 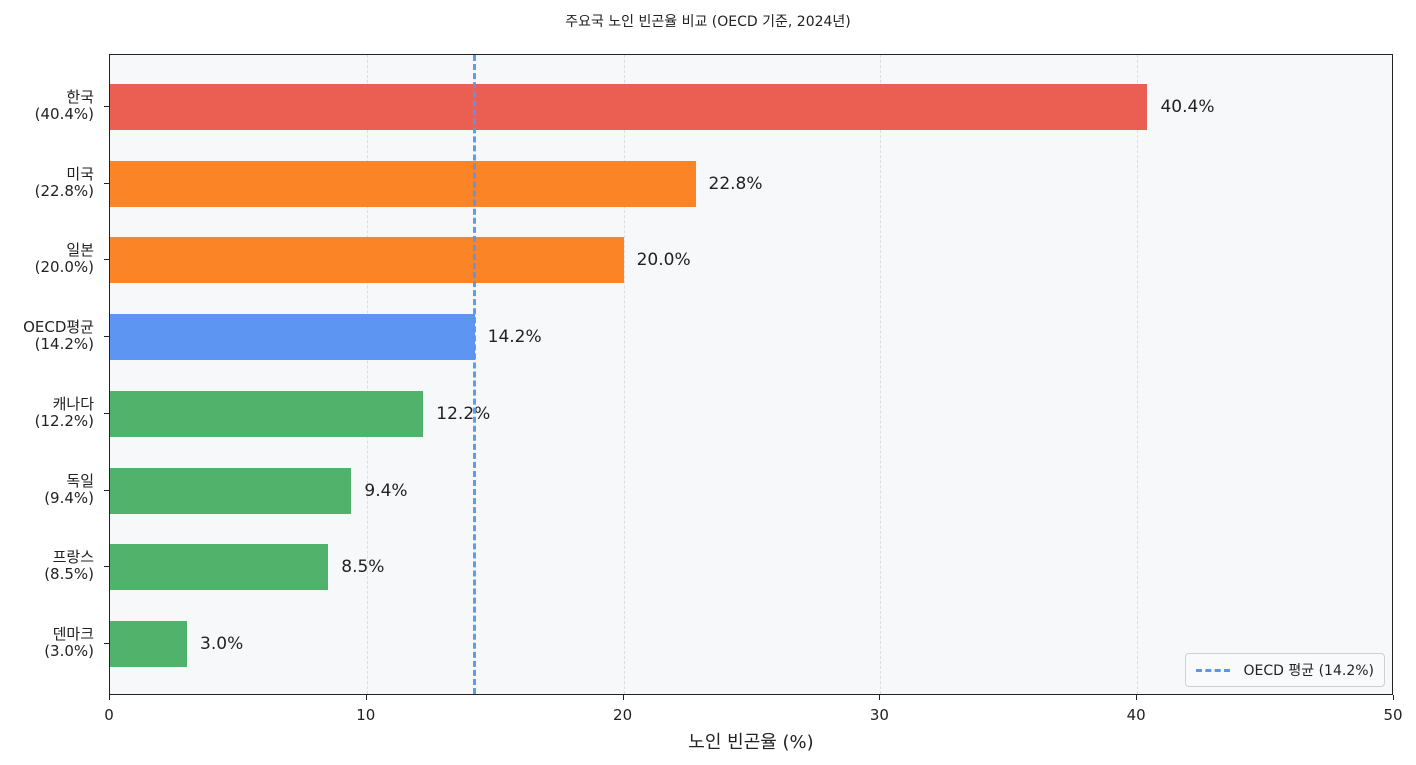 What do you see at coordinates (751, 742) in the screenshot?
I see `x-axis-title: 노인 빈곤율 (%)` at bounding box center [751, 742].